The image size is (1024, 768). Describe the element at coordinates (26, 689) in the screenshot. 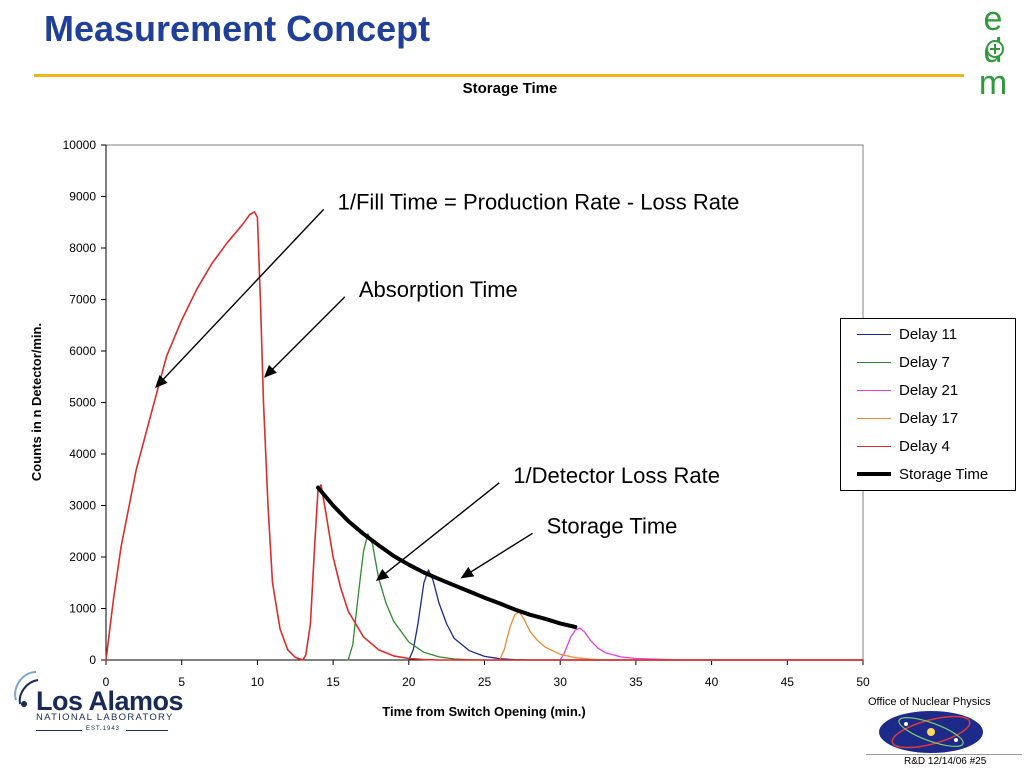

I see `lanl-swirl-icon` at that location.